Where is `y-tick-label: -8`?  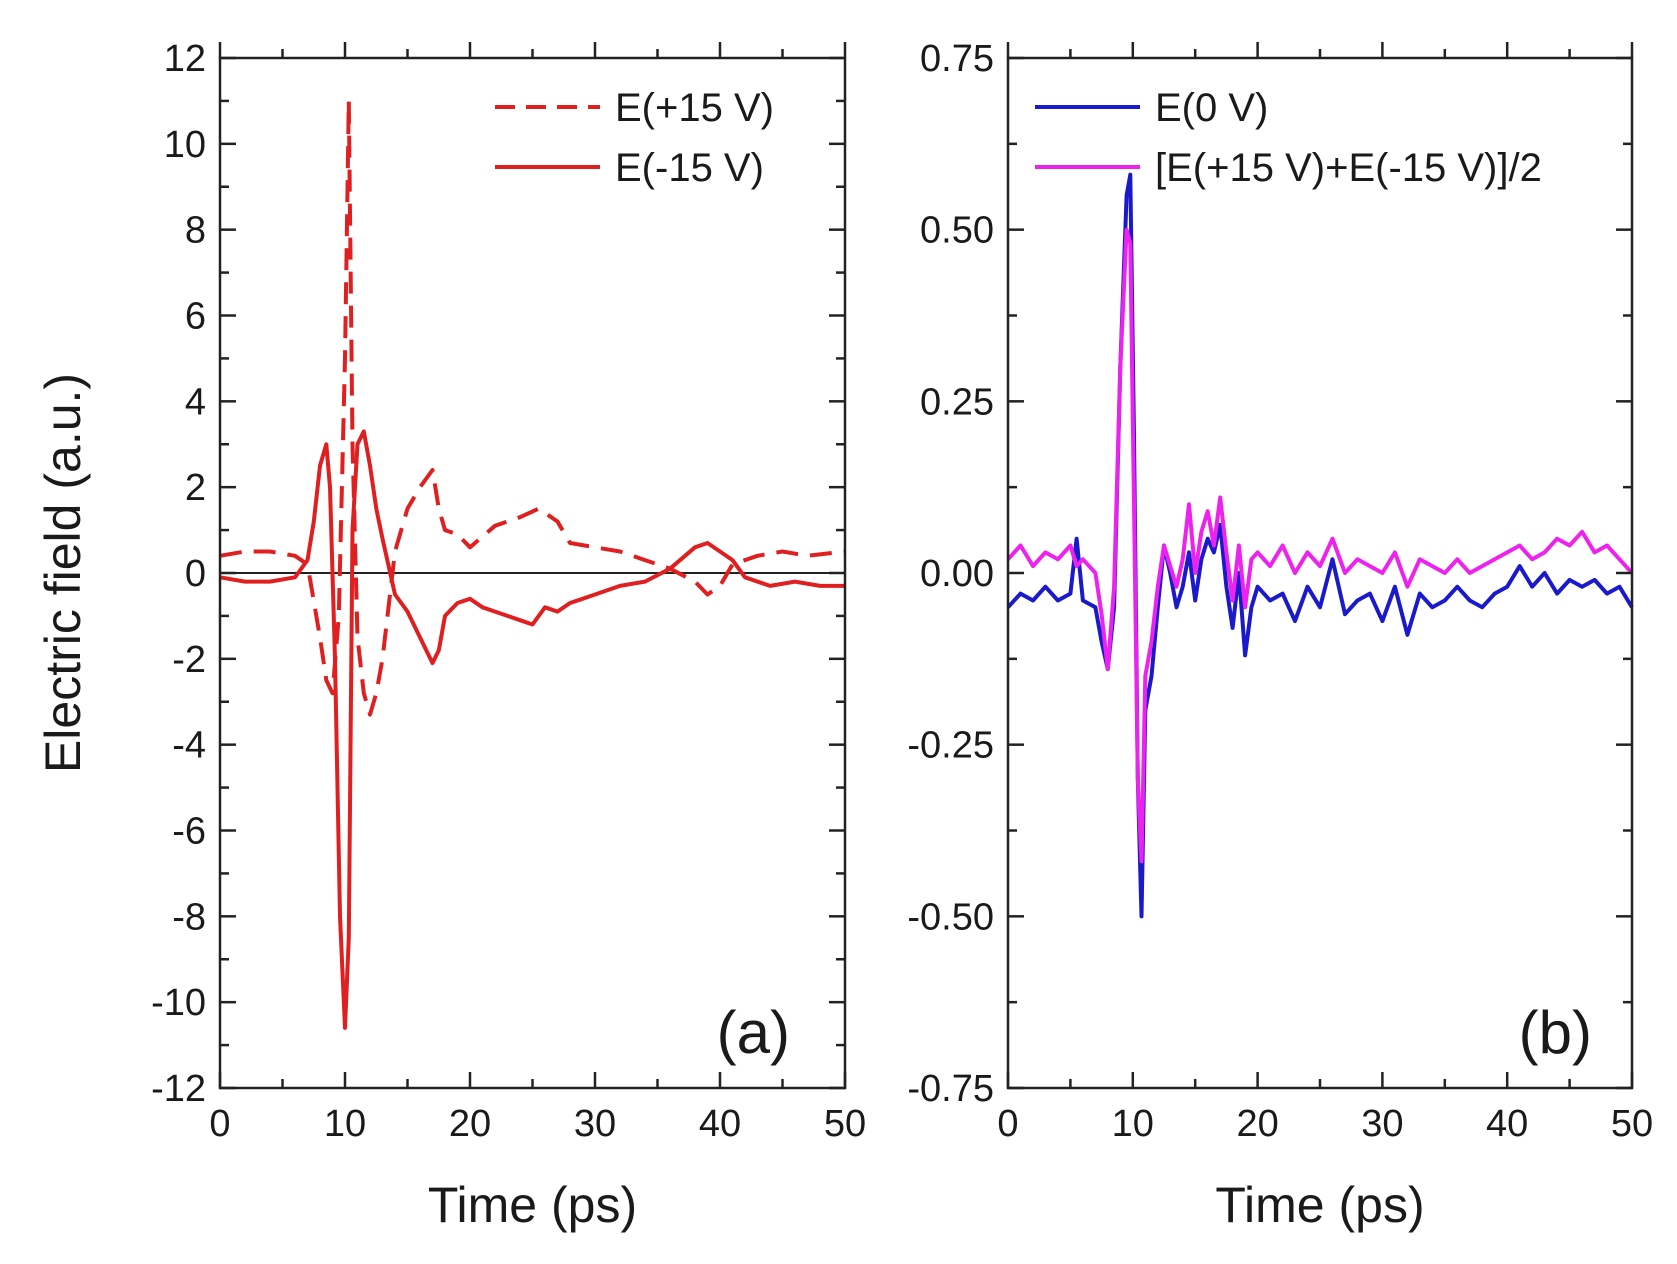 y-tick-label: -8 is located at coordinates (189, 917).